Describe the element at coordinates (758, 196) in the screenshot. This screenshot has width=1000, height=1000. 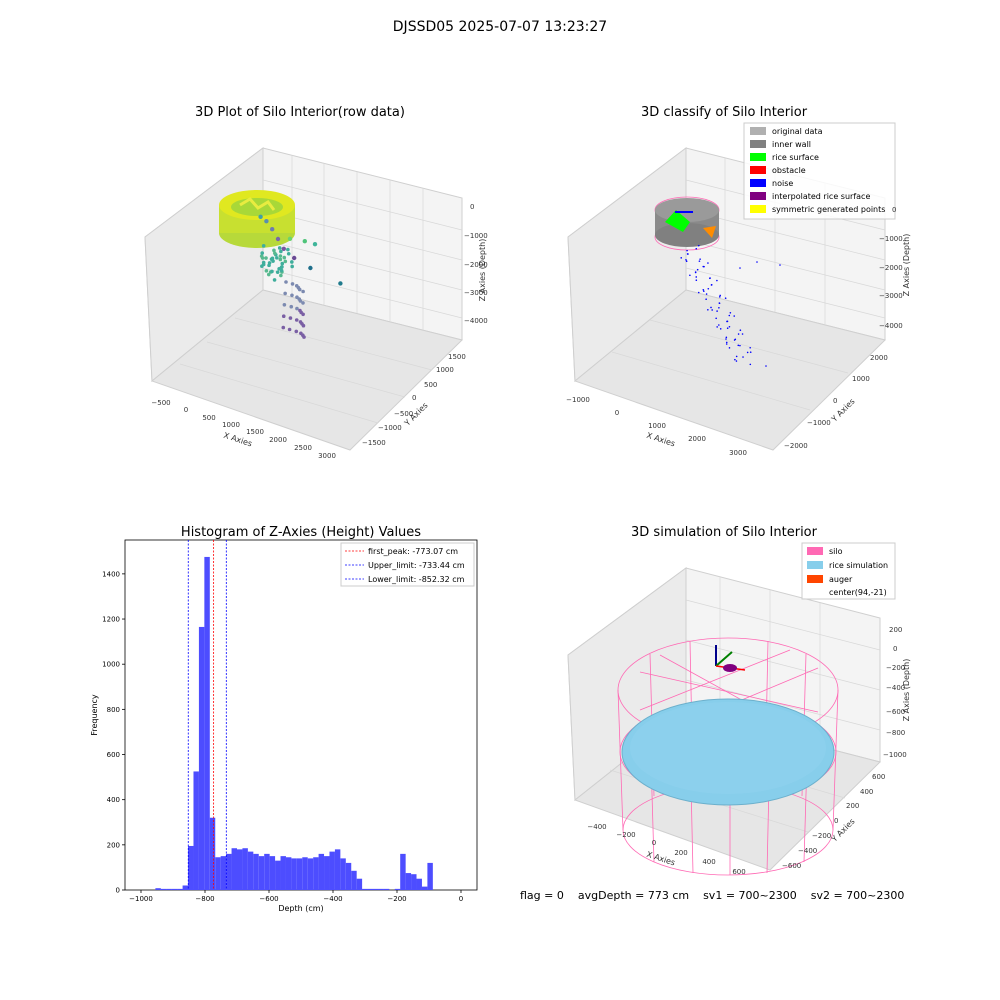
I see `legend-swatch-interpolated` at that location.